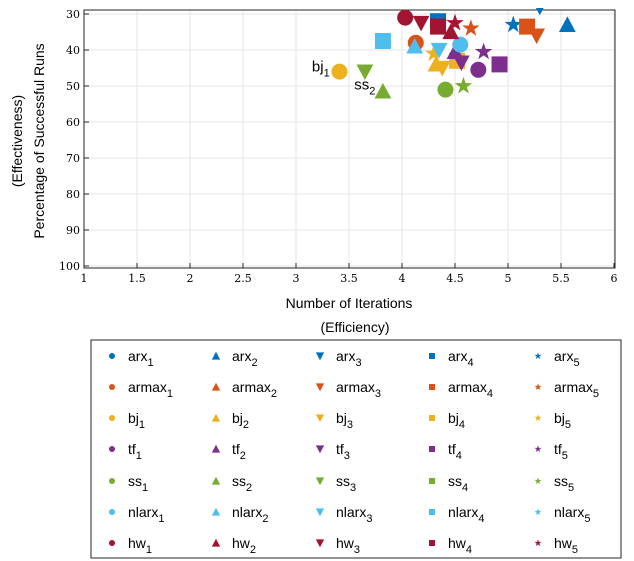  I want to click on y-tick-label: 70, so click(73, 158).